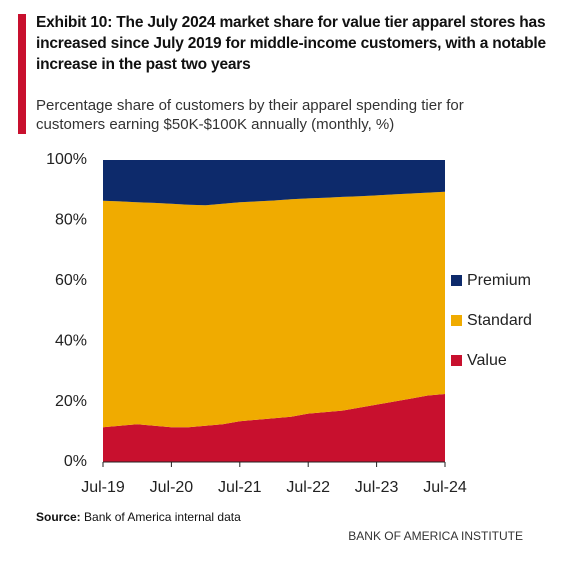 The image size is (571, 576). I want to click on y-tick-label: 80%, so click(71, 220).